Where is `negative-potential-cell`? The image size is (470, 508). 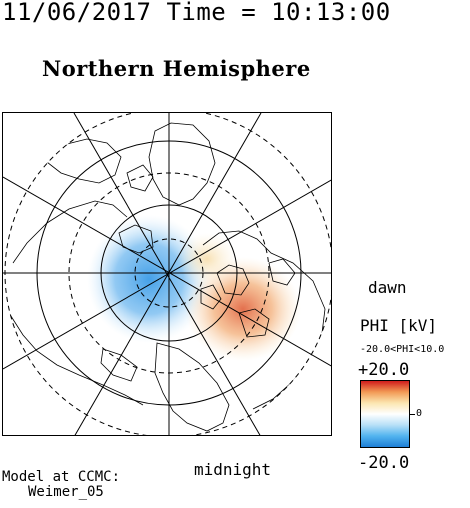
negative-potential-cell is located at coordinates (149, 279).